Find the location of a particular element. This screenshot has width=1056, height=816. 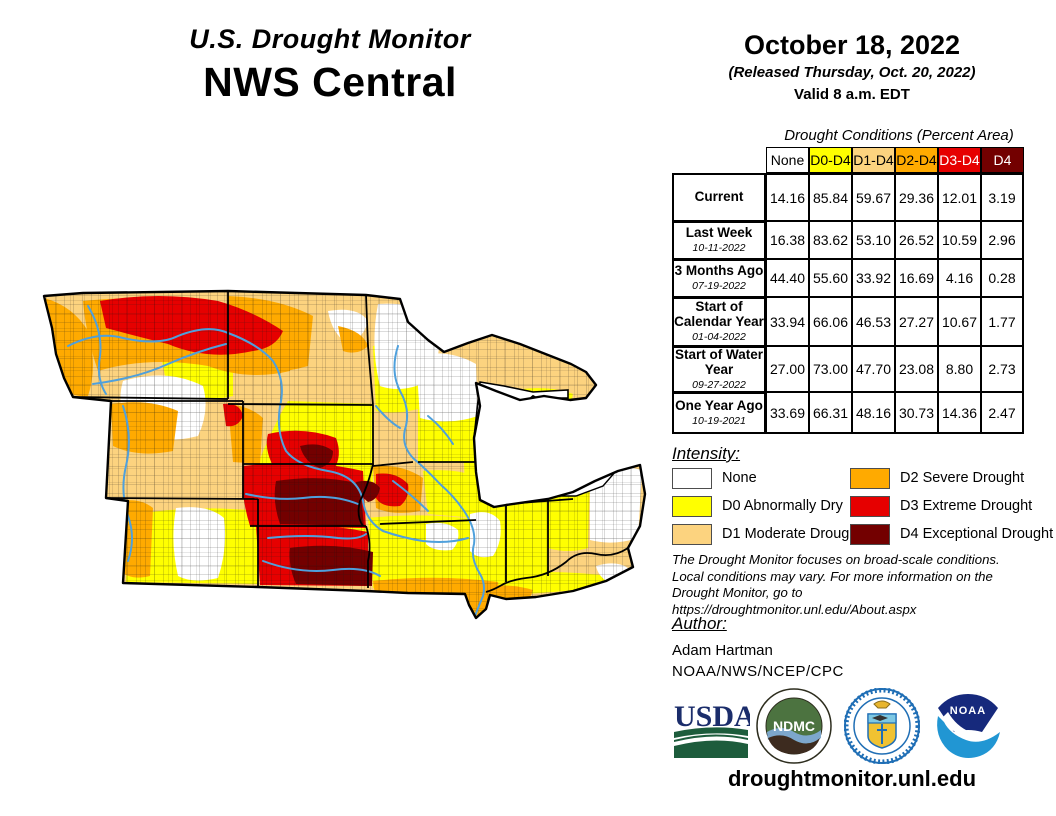

table-cell: 85.84 is located at coordinates (830, 197).